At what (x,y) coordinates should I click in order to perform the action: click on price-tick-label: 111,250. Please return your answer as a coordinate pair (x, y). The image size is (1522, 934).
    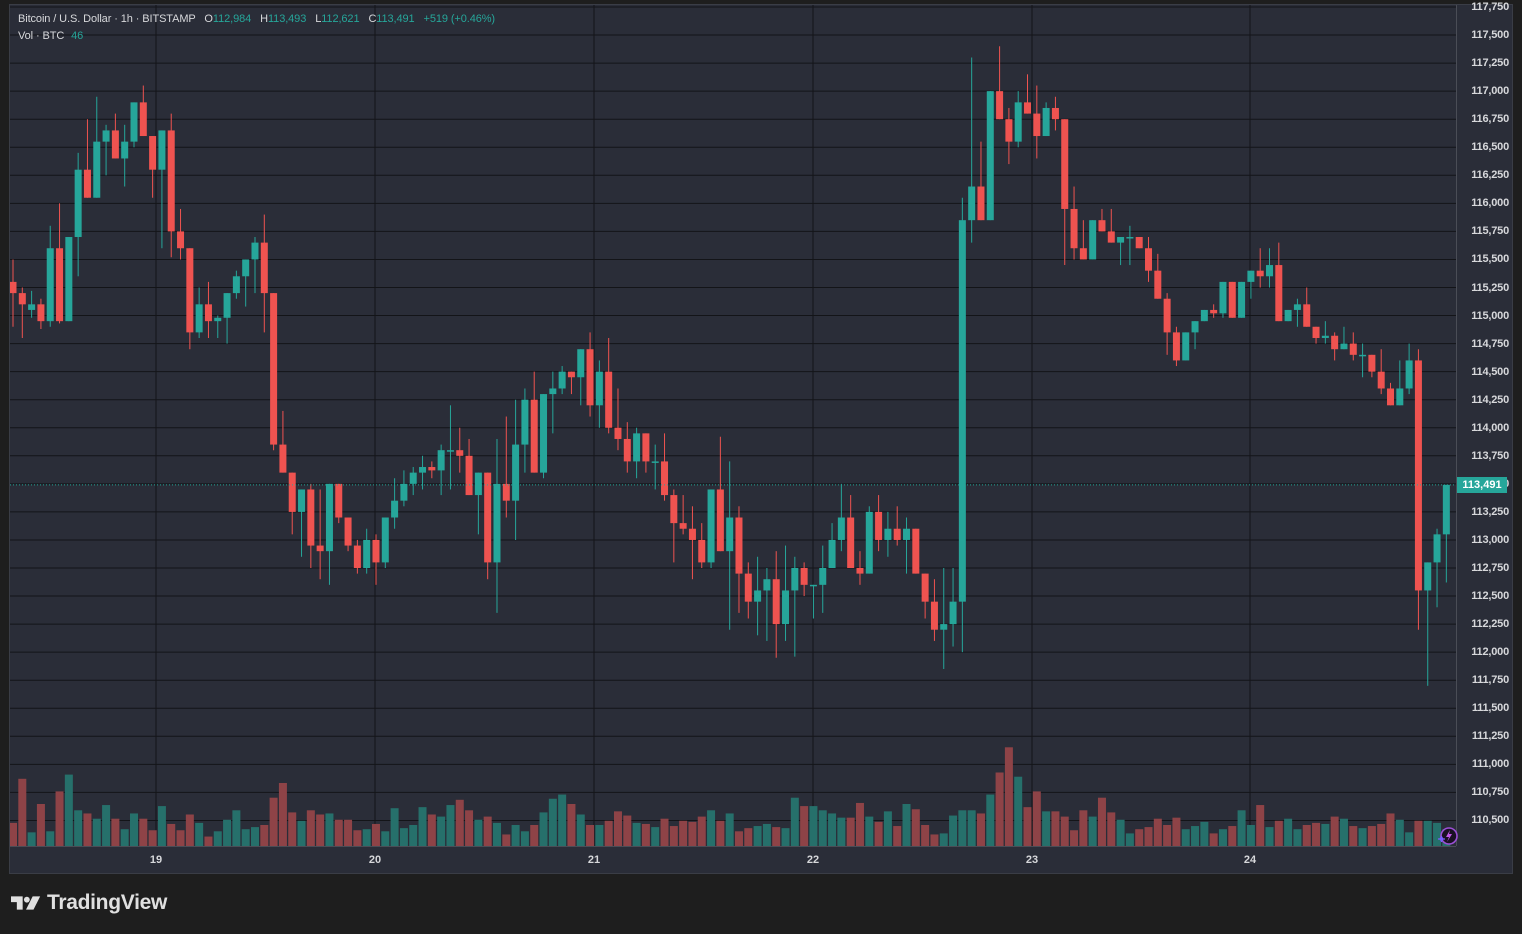
    Looking at the image, I should click on (1490, 736).